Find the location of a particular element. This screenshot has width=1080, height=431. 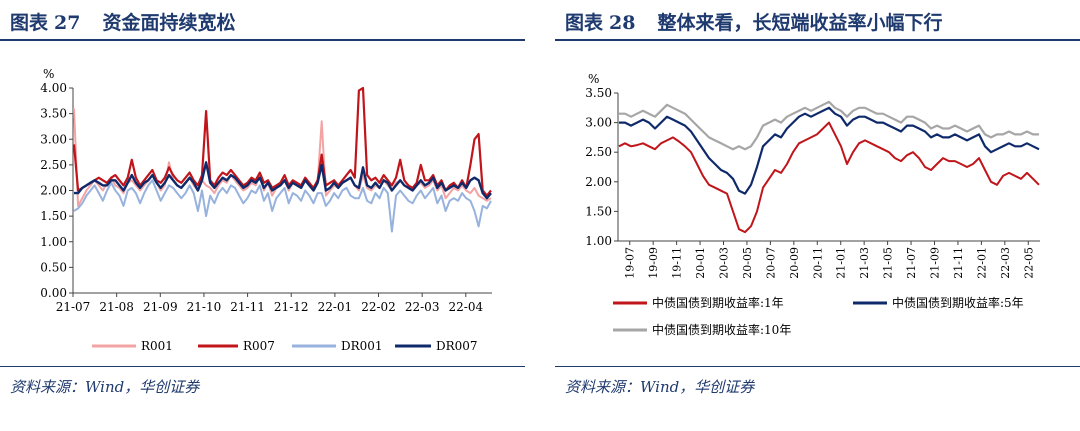

title-text: 整体来看，长短端收益率小幅下行 is located at coordinates (800, 23).